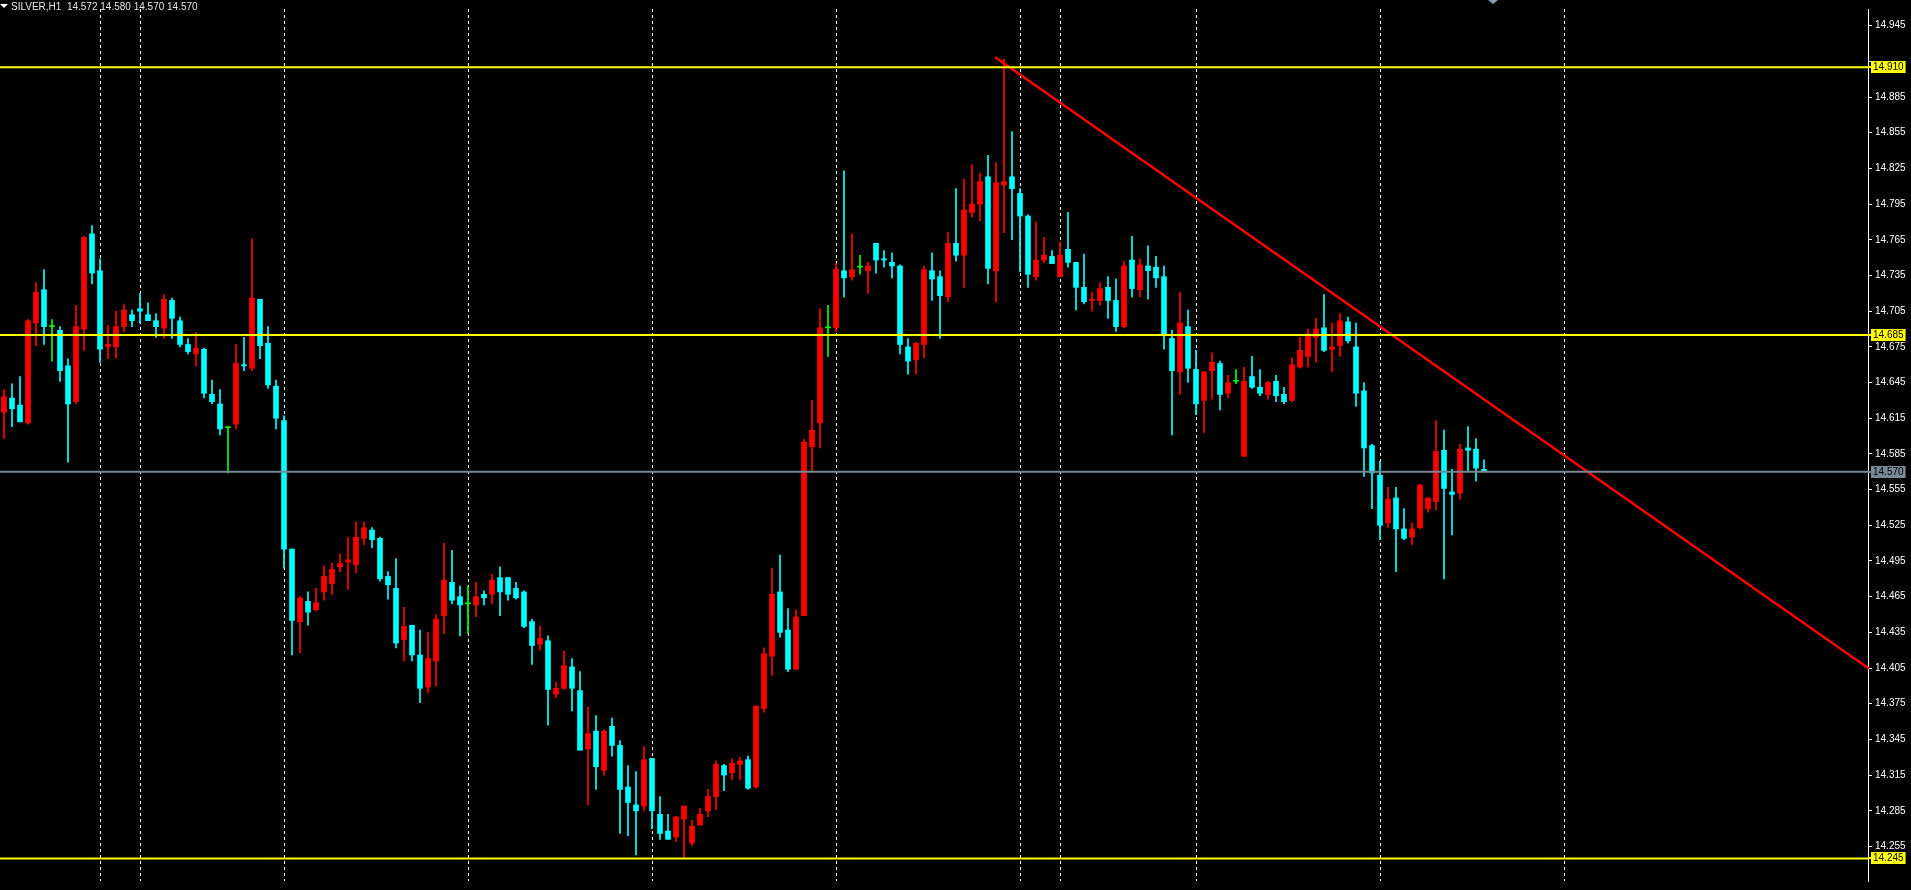  I want to click on ref-line-label: 14.685, so click(1889, 335).